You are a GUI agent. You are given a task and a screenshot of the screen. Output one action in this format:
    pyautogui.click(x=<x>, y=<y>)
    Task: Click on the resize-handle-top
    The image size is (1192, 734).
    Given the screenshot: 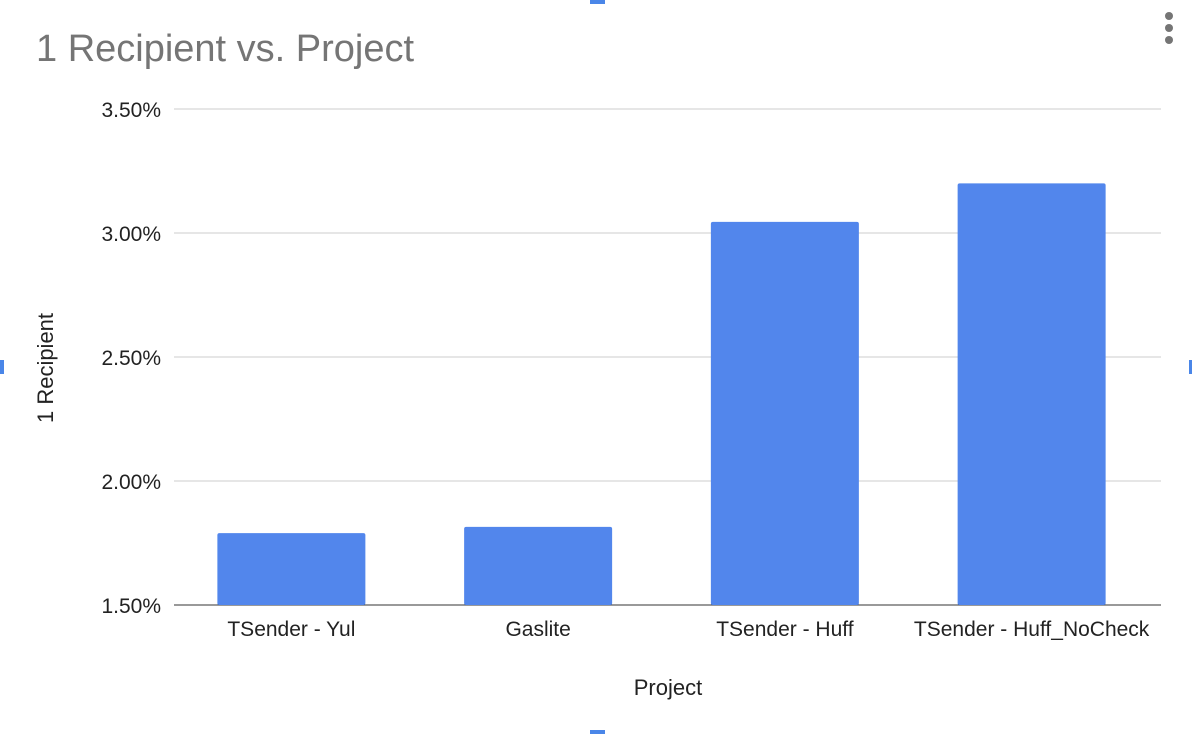 What is the action you would take?
    pyautogui.click(x=597, y=2)
    